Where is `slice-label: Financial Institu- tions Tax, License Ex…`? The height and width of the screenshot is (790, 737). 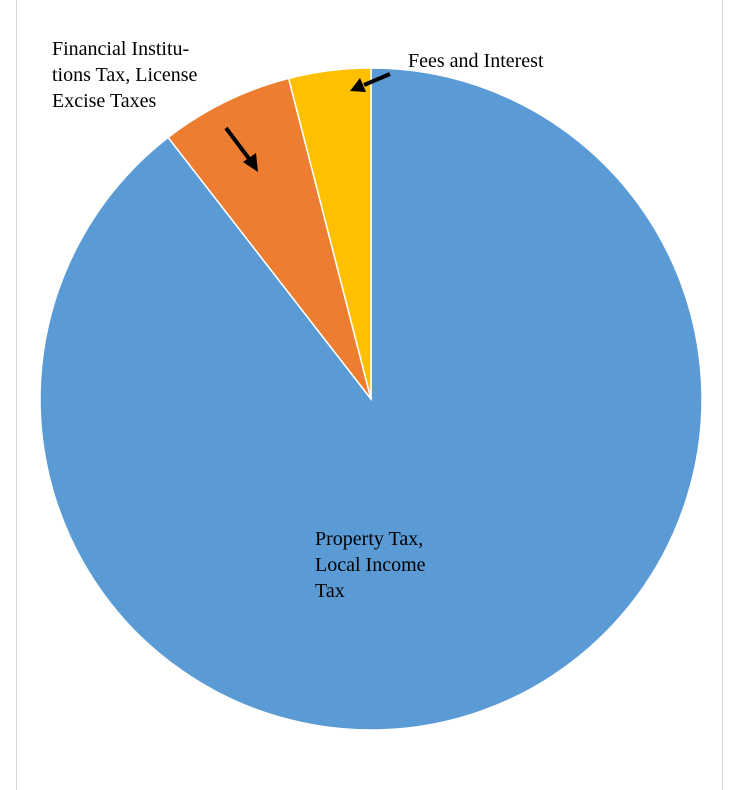
slice-label: Financial Institu- tions Tax, License Ex… is located at coordinates (125, 75).